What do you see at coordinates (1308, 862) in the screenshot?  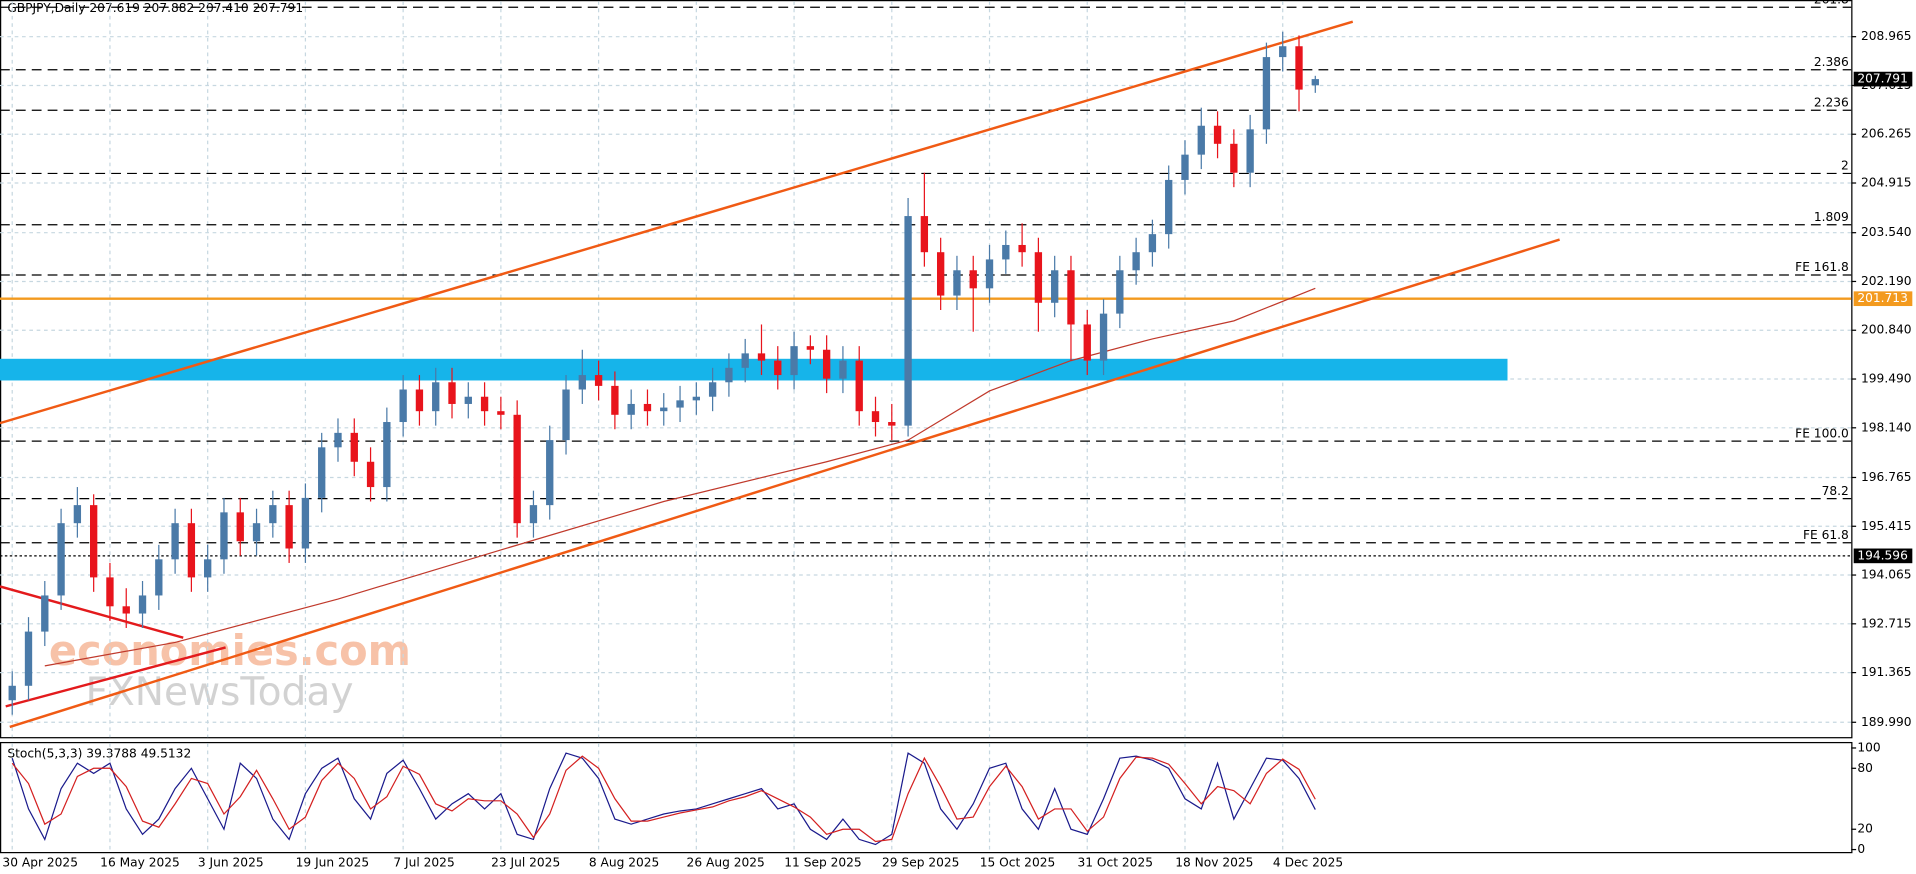 I see `x-tick-label: 4 Dec 2025` at bounding box center [1308, 862].